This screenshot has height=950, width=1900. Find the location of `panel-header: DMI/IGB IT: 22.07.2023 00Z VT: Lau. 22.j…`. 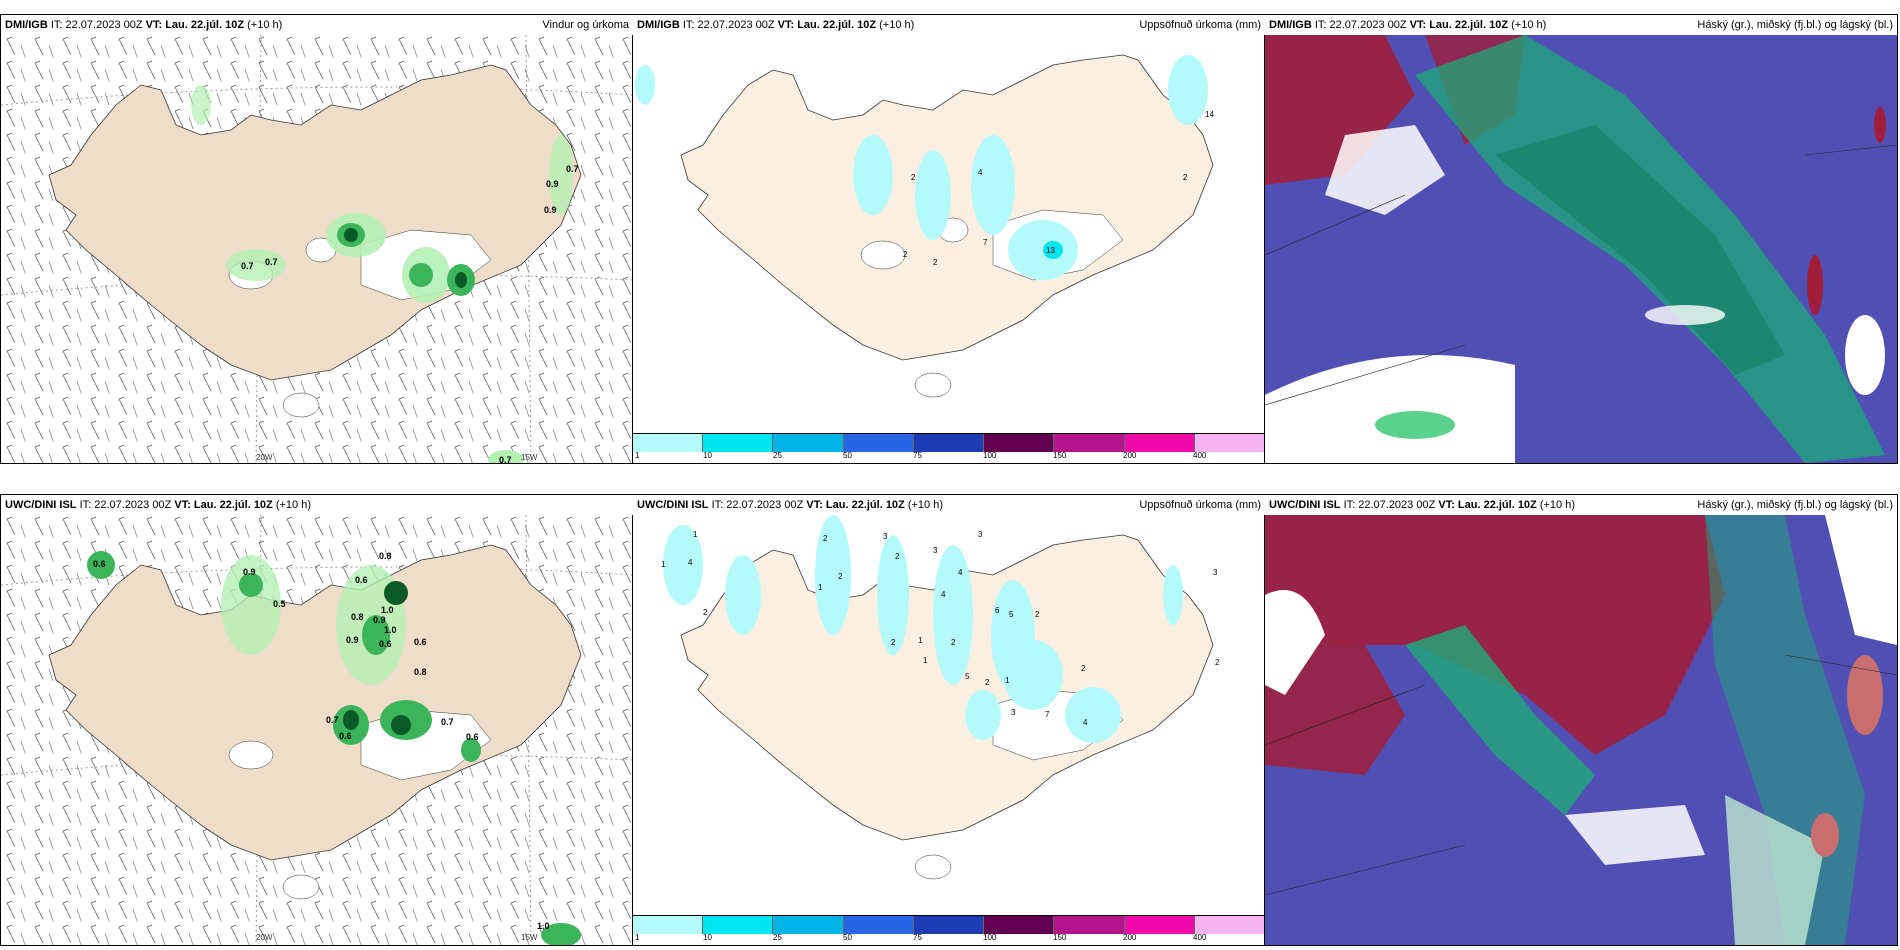

panel-header: DMI/IGB IT: 22.07.2023 00Z VT: Lau. 22.j… is located at coordinates (317, 25).